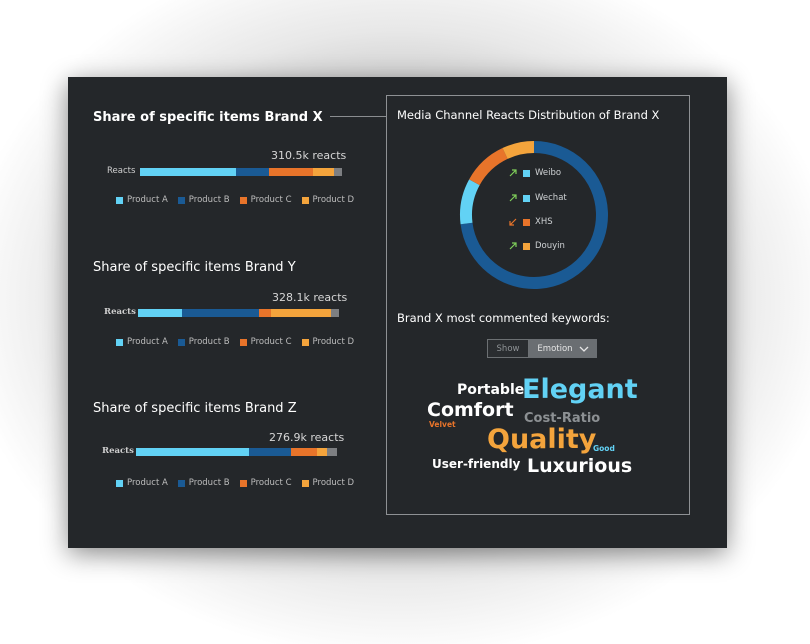  I want to click on keyword-comfort: Comfort, so click(470, 410).